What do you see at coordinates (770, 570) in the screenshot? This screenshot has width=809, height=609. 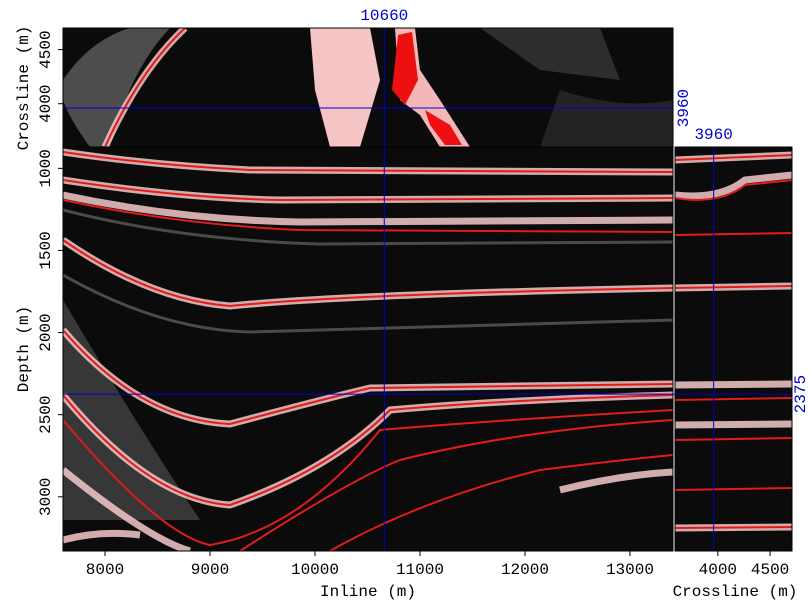 I see `x-tick-label: 4500` at bounding box center [770, 570].